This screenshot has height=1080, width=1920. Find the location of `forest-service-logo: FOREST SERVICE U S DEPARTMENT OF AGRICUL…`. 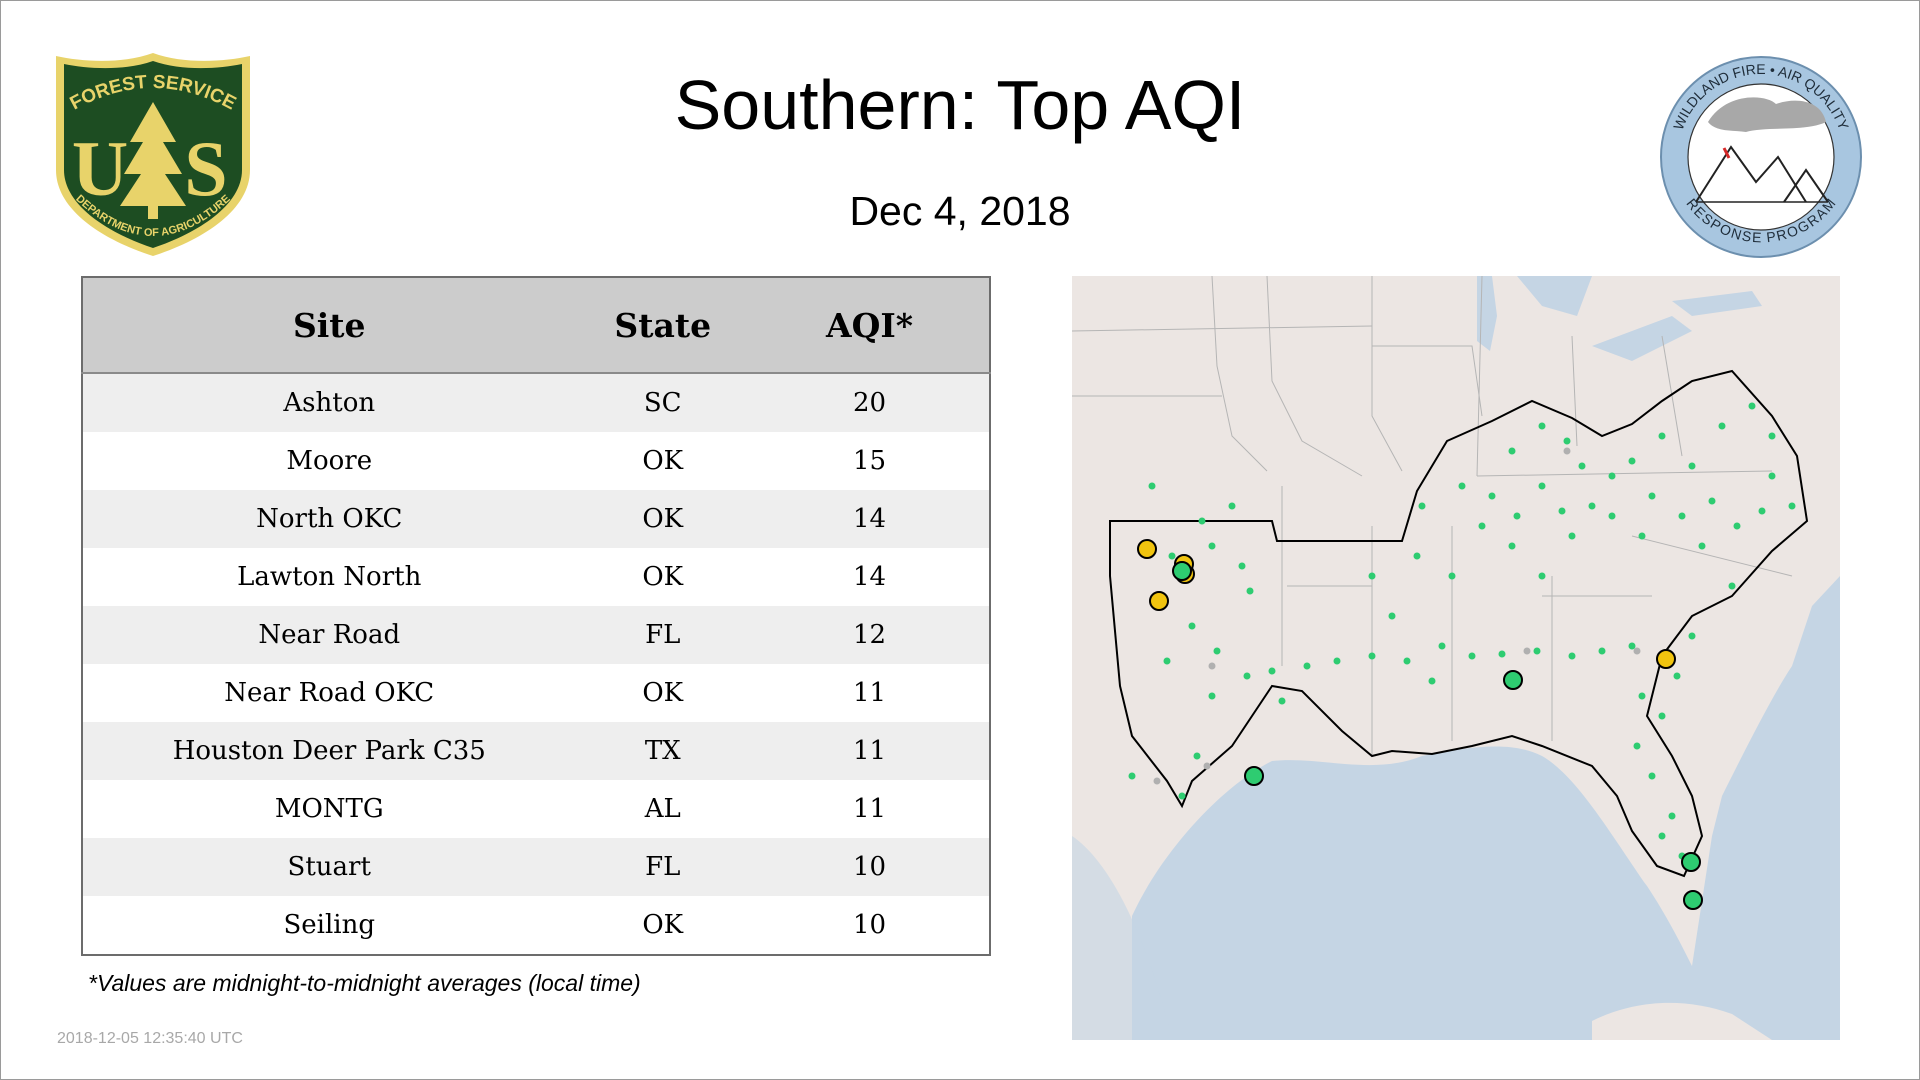

forest-service-logo: FOREST SERVICE U S DEPARTMENT OF AGRICUL… is located at coordinates (153, 154).